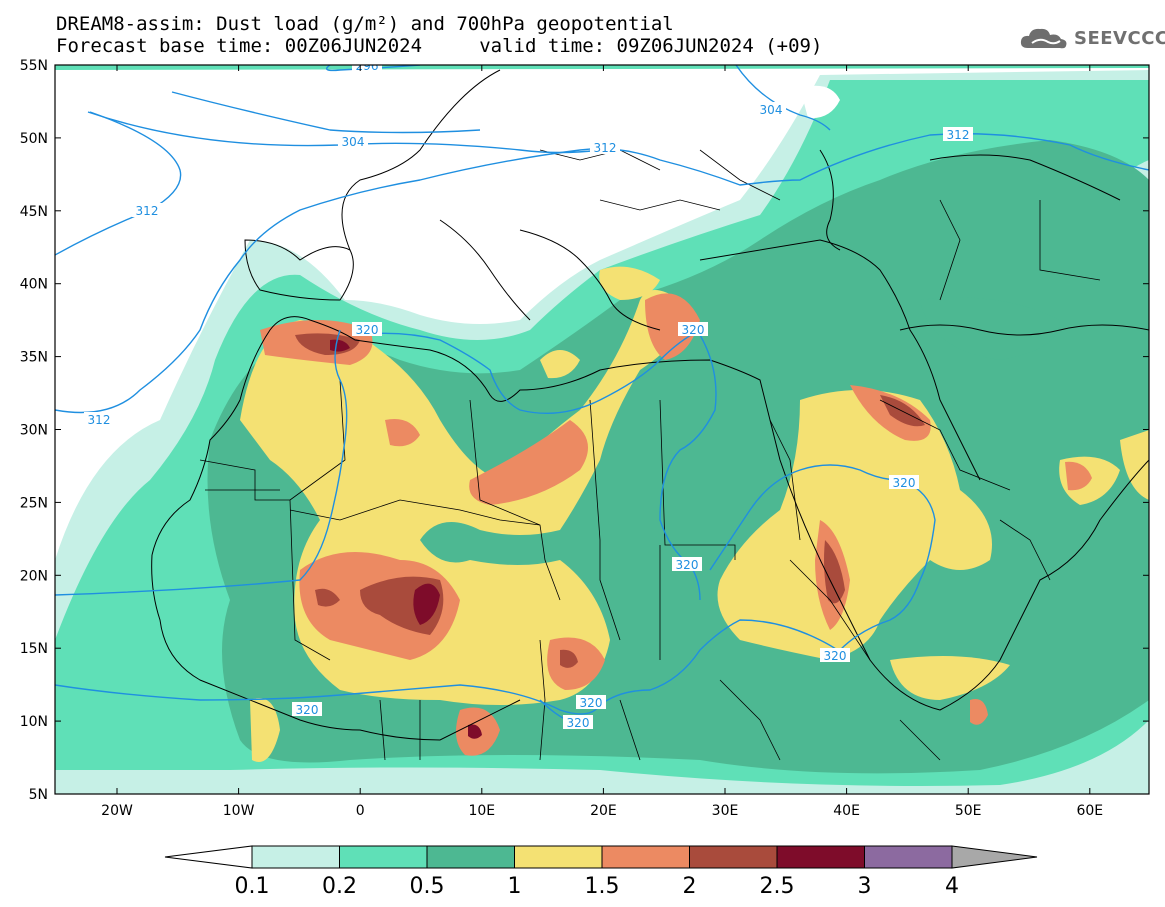  I want to click on seevccc-logo: SEEVCCC, so click(1091, 38).